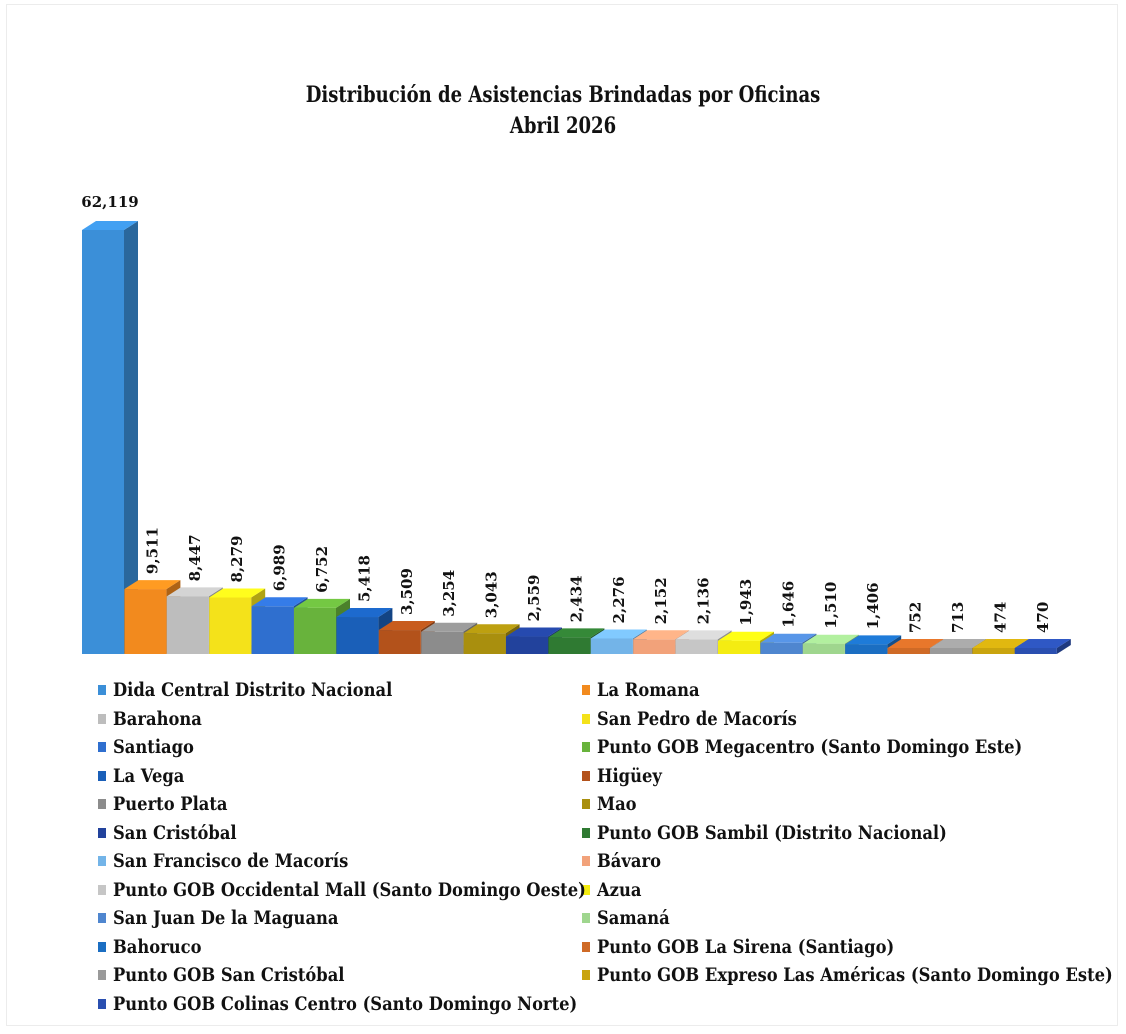  What do you see at coordinates (534, 598) in the screenshot?
I see `value-label-11: 2,559` at bounding box center [534, 598].